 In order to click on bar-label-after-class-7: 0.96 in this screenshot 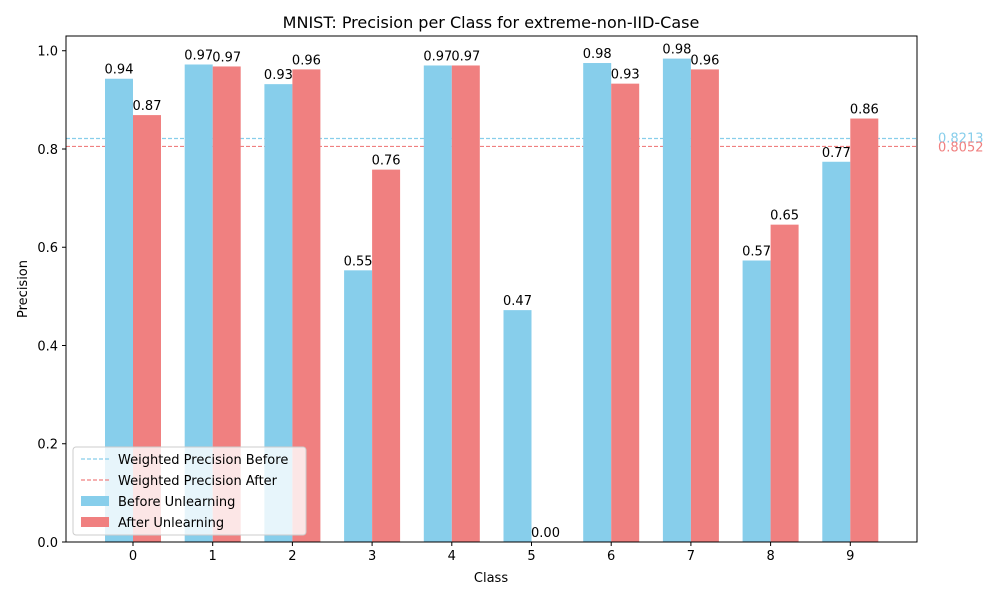, I will do `click(704, 60)`.